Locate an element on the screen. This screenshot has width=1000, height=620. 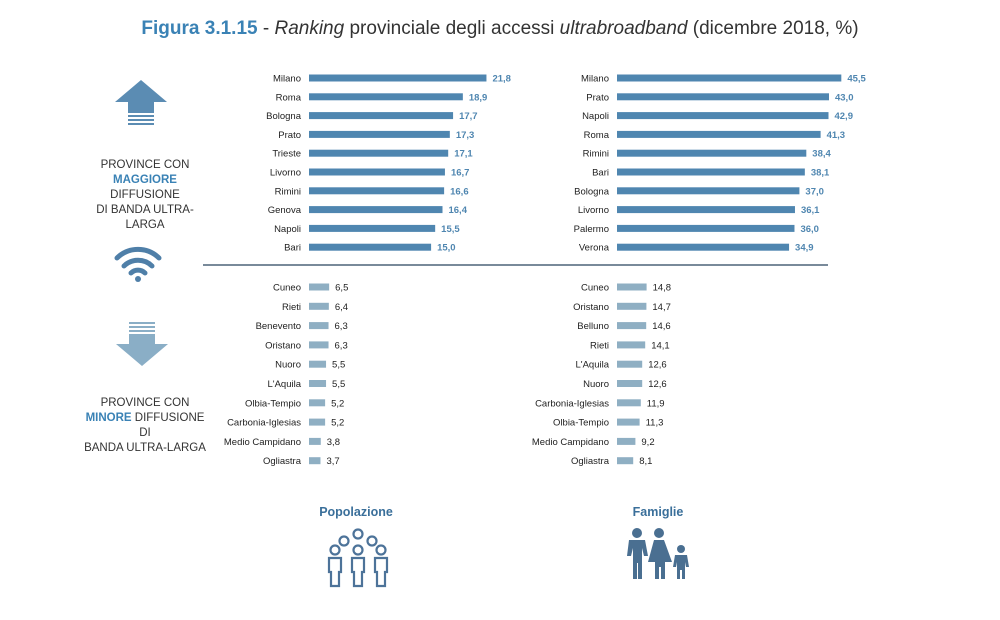
category-label: Rieti is located at coordinates (291, 307).